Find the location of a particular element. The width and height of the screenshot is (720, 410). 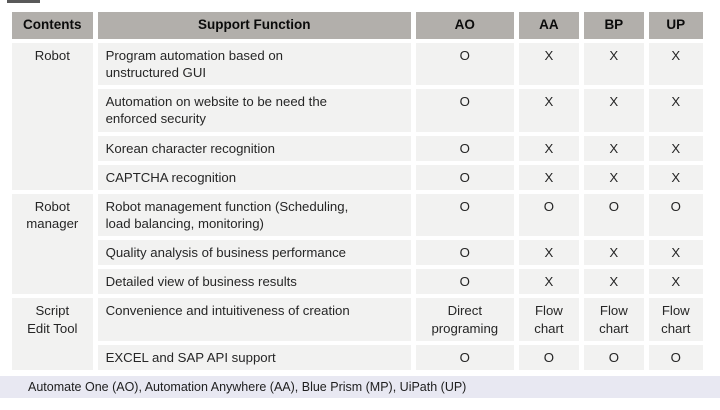

column-header-up: UP is located at coordinates (675, 25).